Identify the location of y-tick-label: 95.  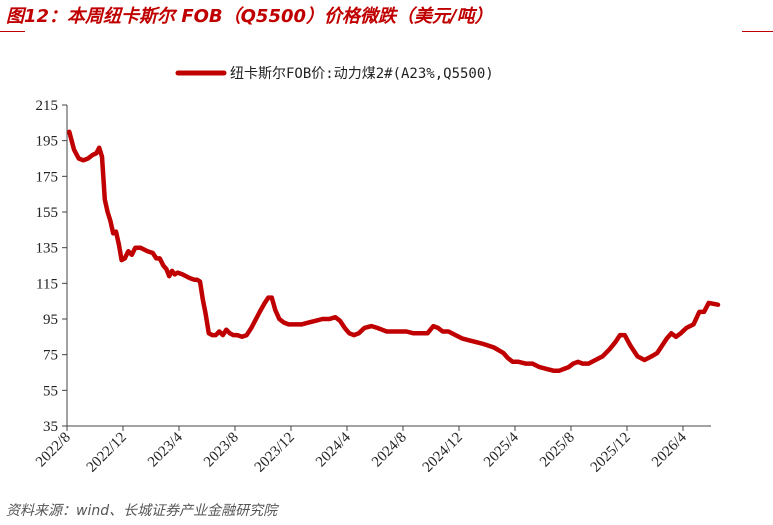
(50, 320).